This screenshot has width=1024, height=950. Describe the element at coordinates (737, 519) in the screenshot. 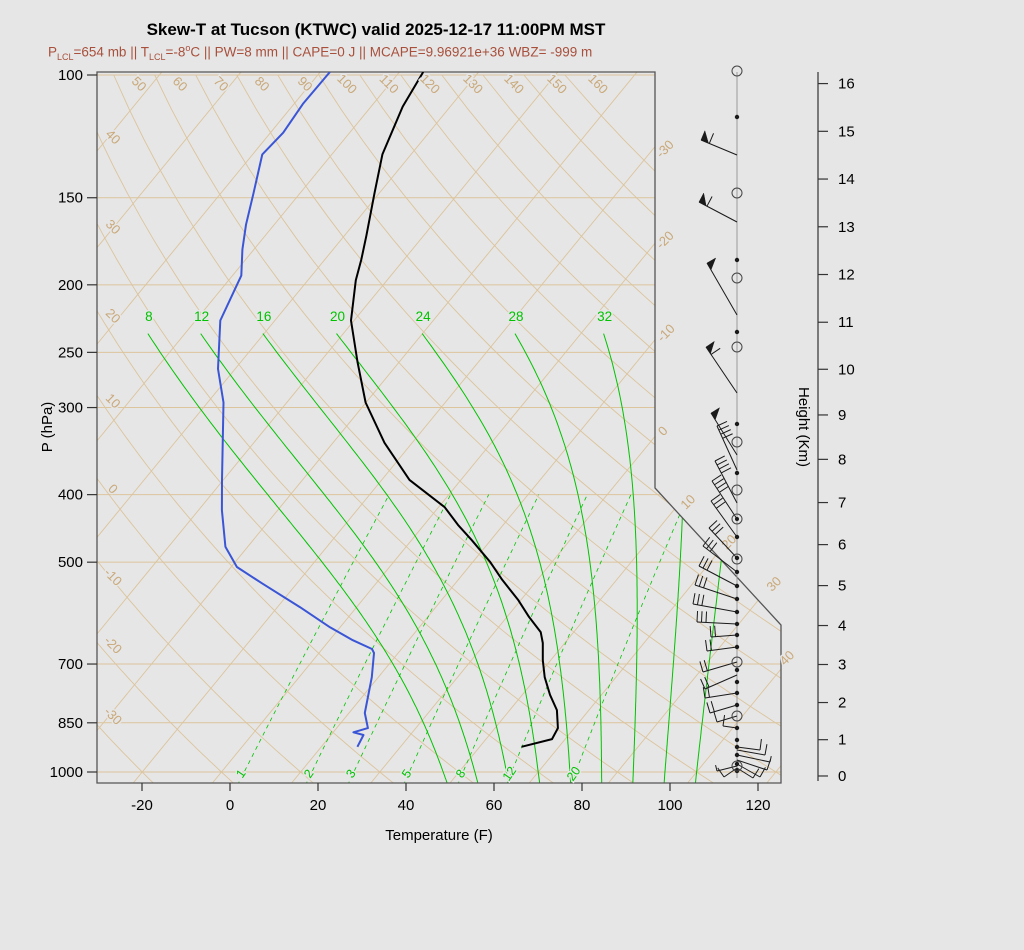

I see `station-circled-dot-center` at that location.